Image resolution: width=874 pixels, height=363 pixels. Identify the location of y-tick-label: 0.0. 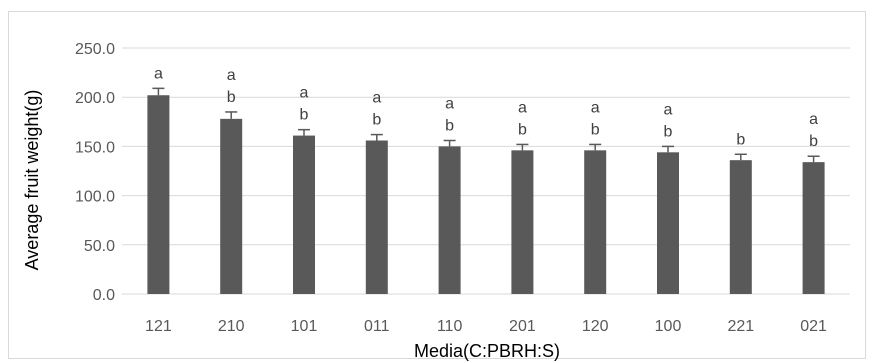
(104, 295).